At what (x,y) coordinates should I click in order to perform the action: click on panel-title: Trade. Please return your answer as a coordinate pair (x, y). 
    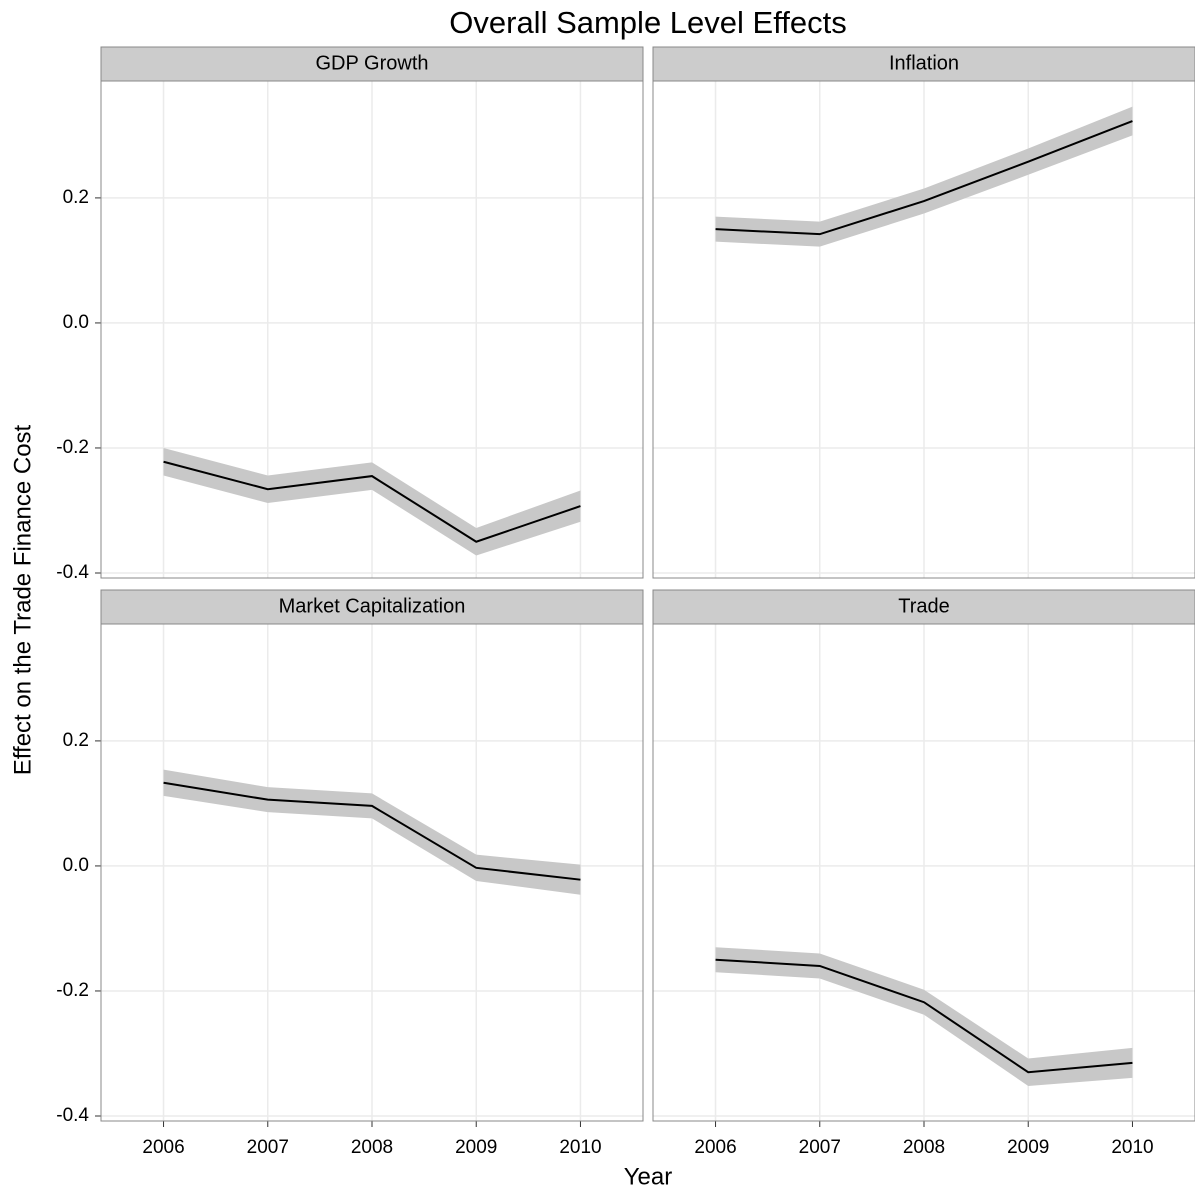
    Looking at the image, I should click on (924, 606).